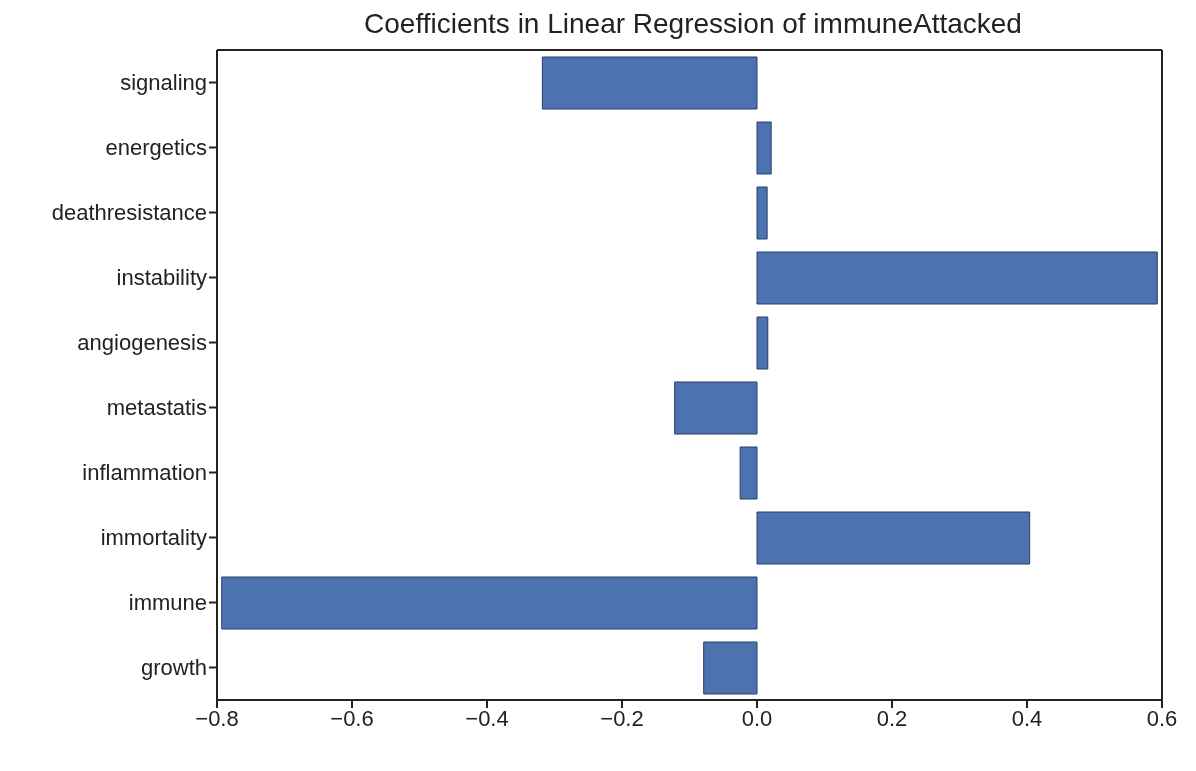 The height and width of the screenshot is (771, 1196). What do you see at coordinates (693, 24) in the screenshot?
I see `chart-title: Coefficients in Linear Regression of immuneAttacked` at bounding box center [693, 24].